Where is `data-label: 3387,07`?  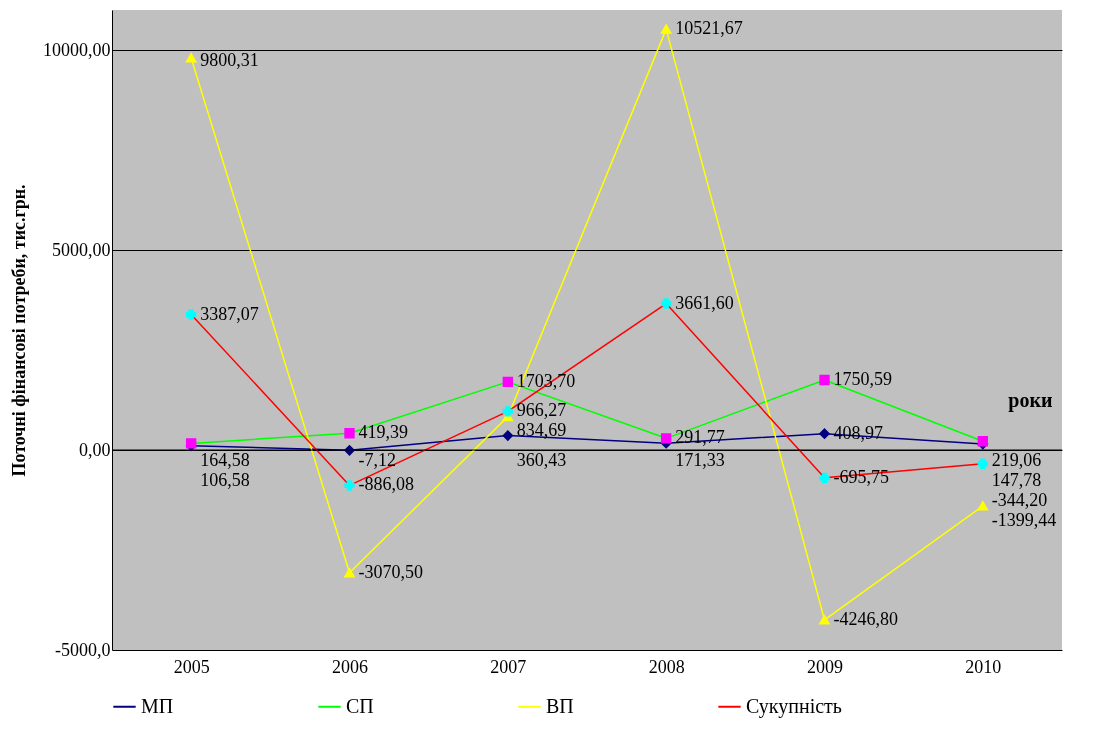
data-label: 3387,07 is located at coordinates (229, 313).